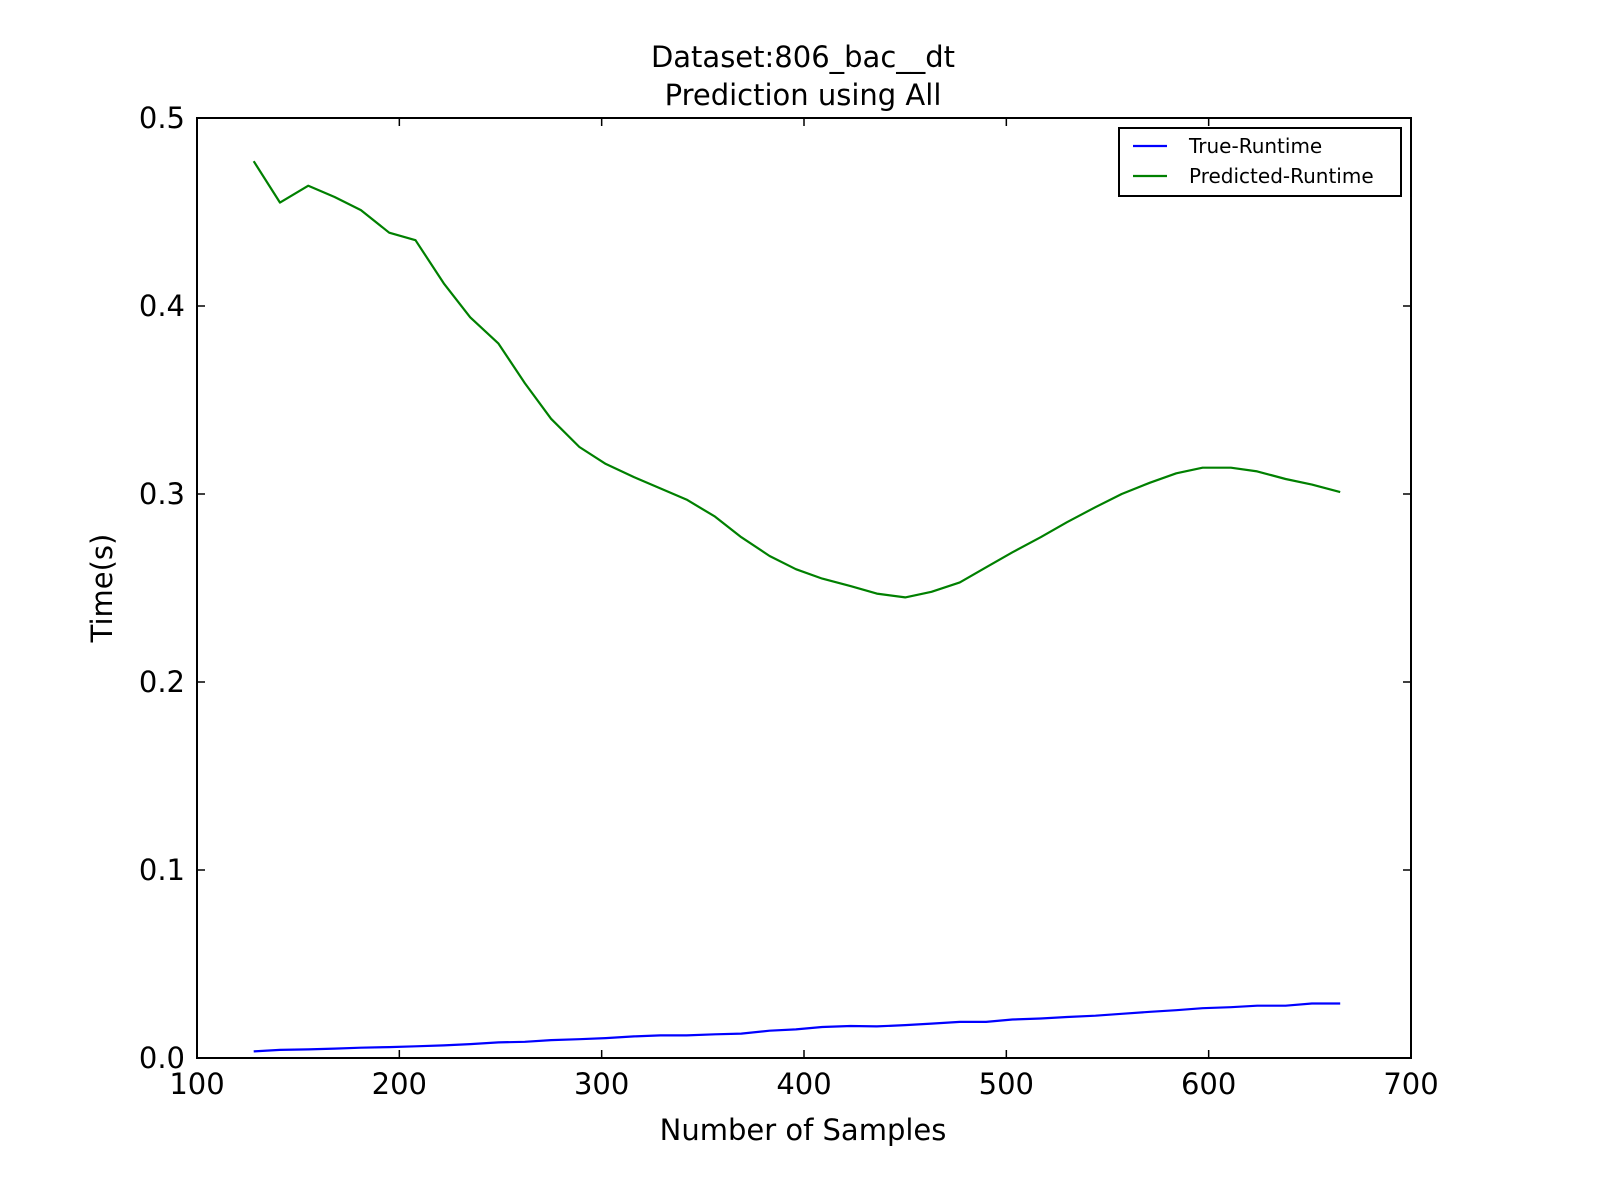  What do you see at coordinates (196, 1084) in the screenshot?
I see `x-tick-label: 100` at bounding box center [196, 1084].